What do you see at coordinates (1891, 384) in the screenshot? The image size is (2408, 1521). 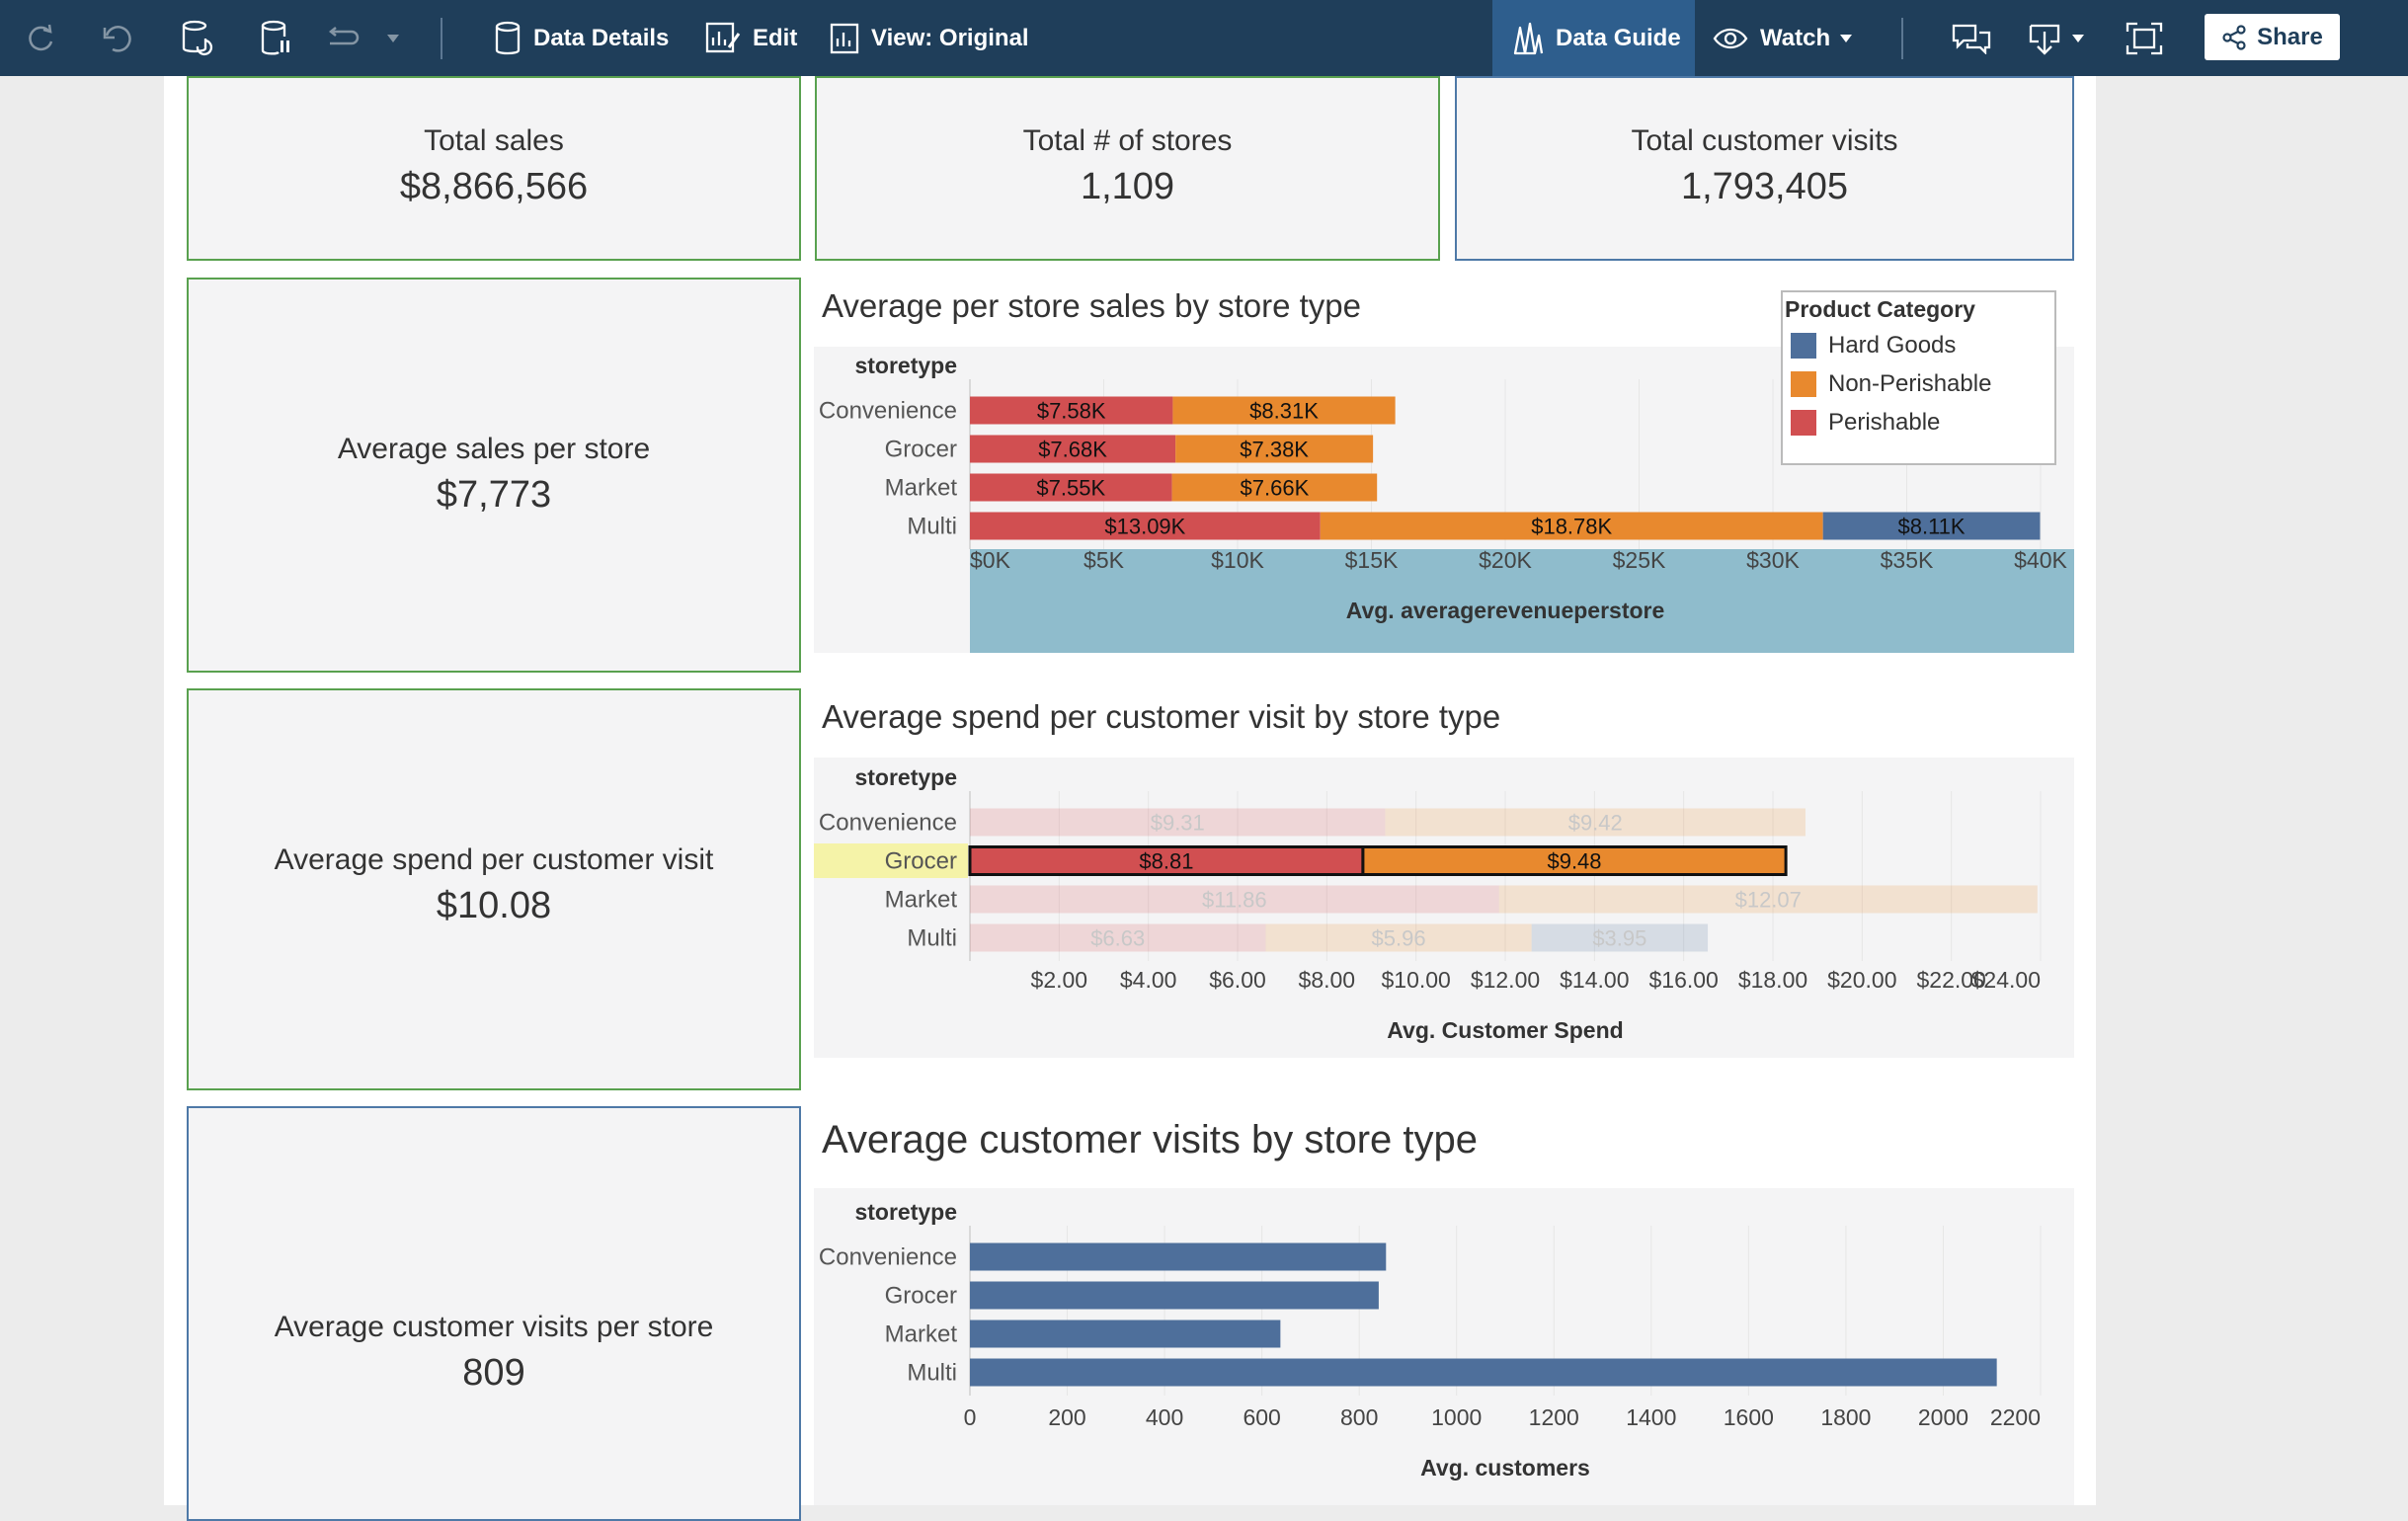 I see `legend-item-non-perishable: Non-Perishable` at bounding box center [1891, 384].